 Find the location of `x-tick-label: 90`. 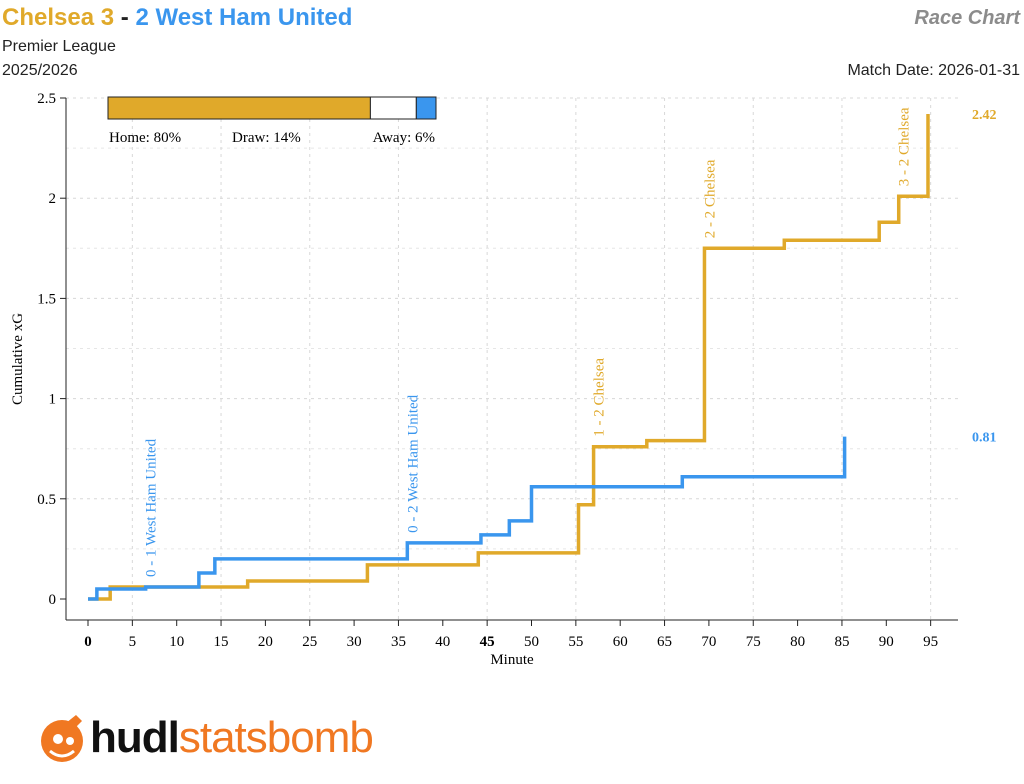

x-tick-label: 90 is located at coordinates (886, 642).